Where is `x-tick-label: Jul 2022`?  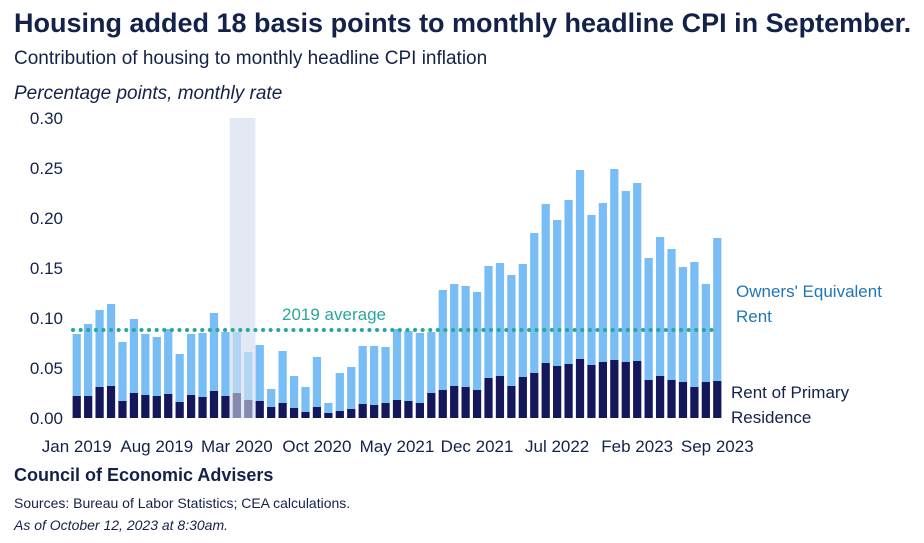
x-tick-label: Jul 2022 is located at coordinates (557, 446).